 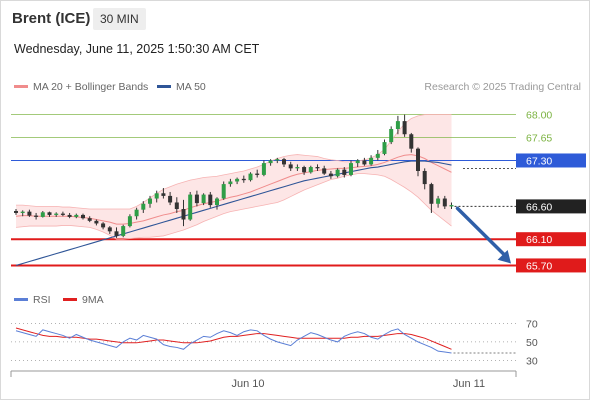 What do you see at coordinates (90, 87) in the screenshot?
I see `ma20-legend-label: MA 20 + Bollinger Bands` at bounding box center [90, 87].